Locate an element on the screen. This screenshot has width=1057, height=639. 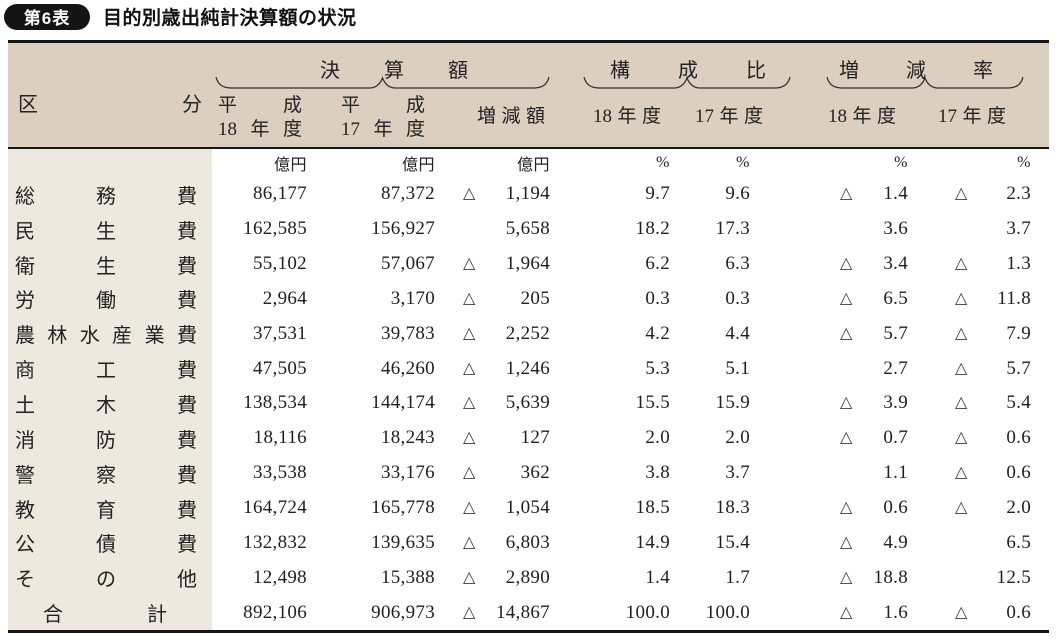
value-cell: 18,116 is located at coordinates (261, 438).